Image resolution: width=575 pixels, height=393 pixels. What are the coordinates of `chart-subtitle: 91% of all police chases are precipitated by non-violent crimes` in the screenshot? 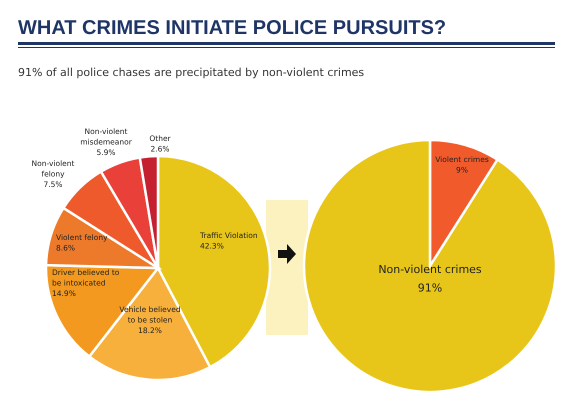 It's located at (191, 72).